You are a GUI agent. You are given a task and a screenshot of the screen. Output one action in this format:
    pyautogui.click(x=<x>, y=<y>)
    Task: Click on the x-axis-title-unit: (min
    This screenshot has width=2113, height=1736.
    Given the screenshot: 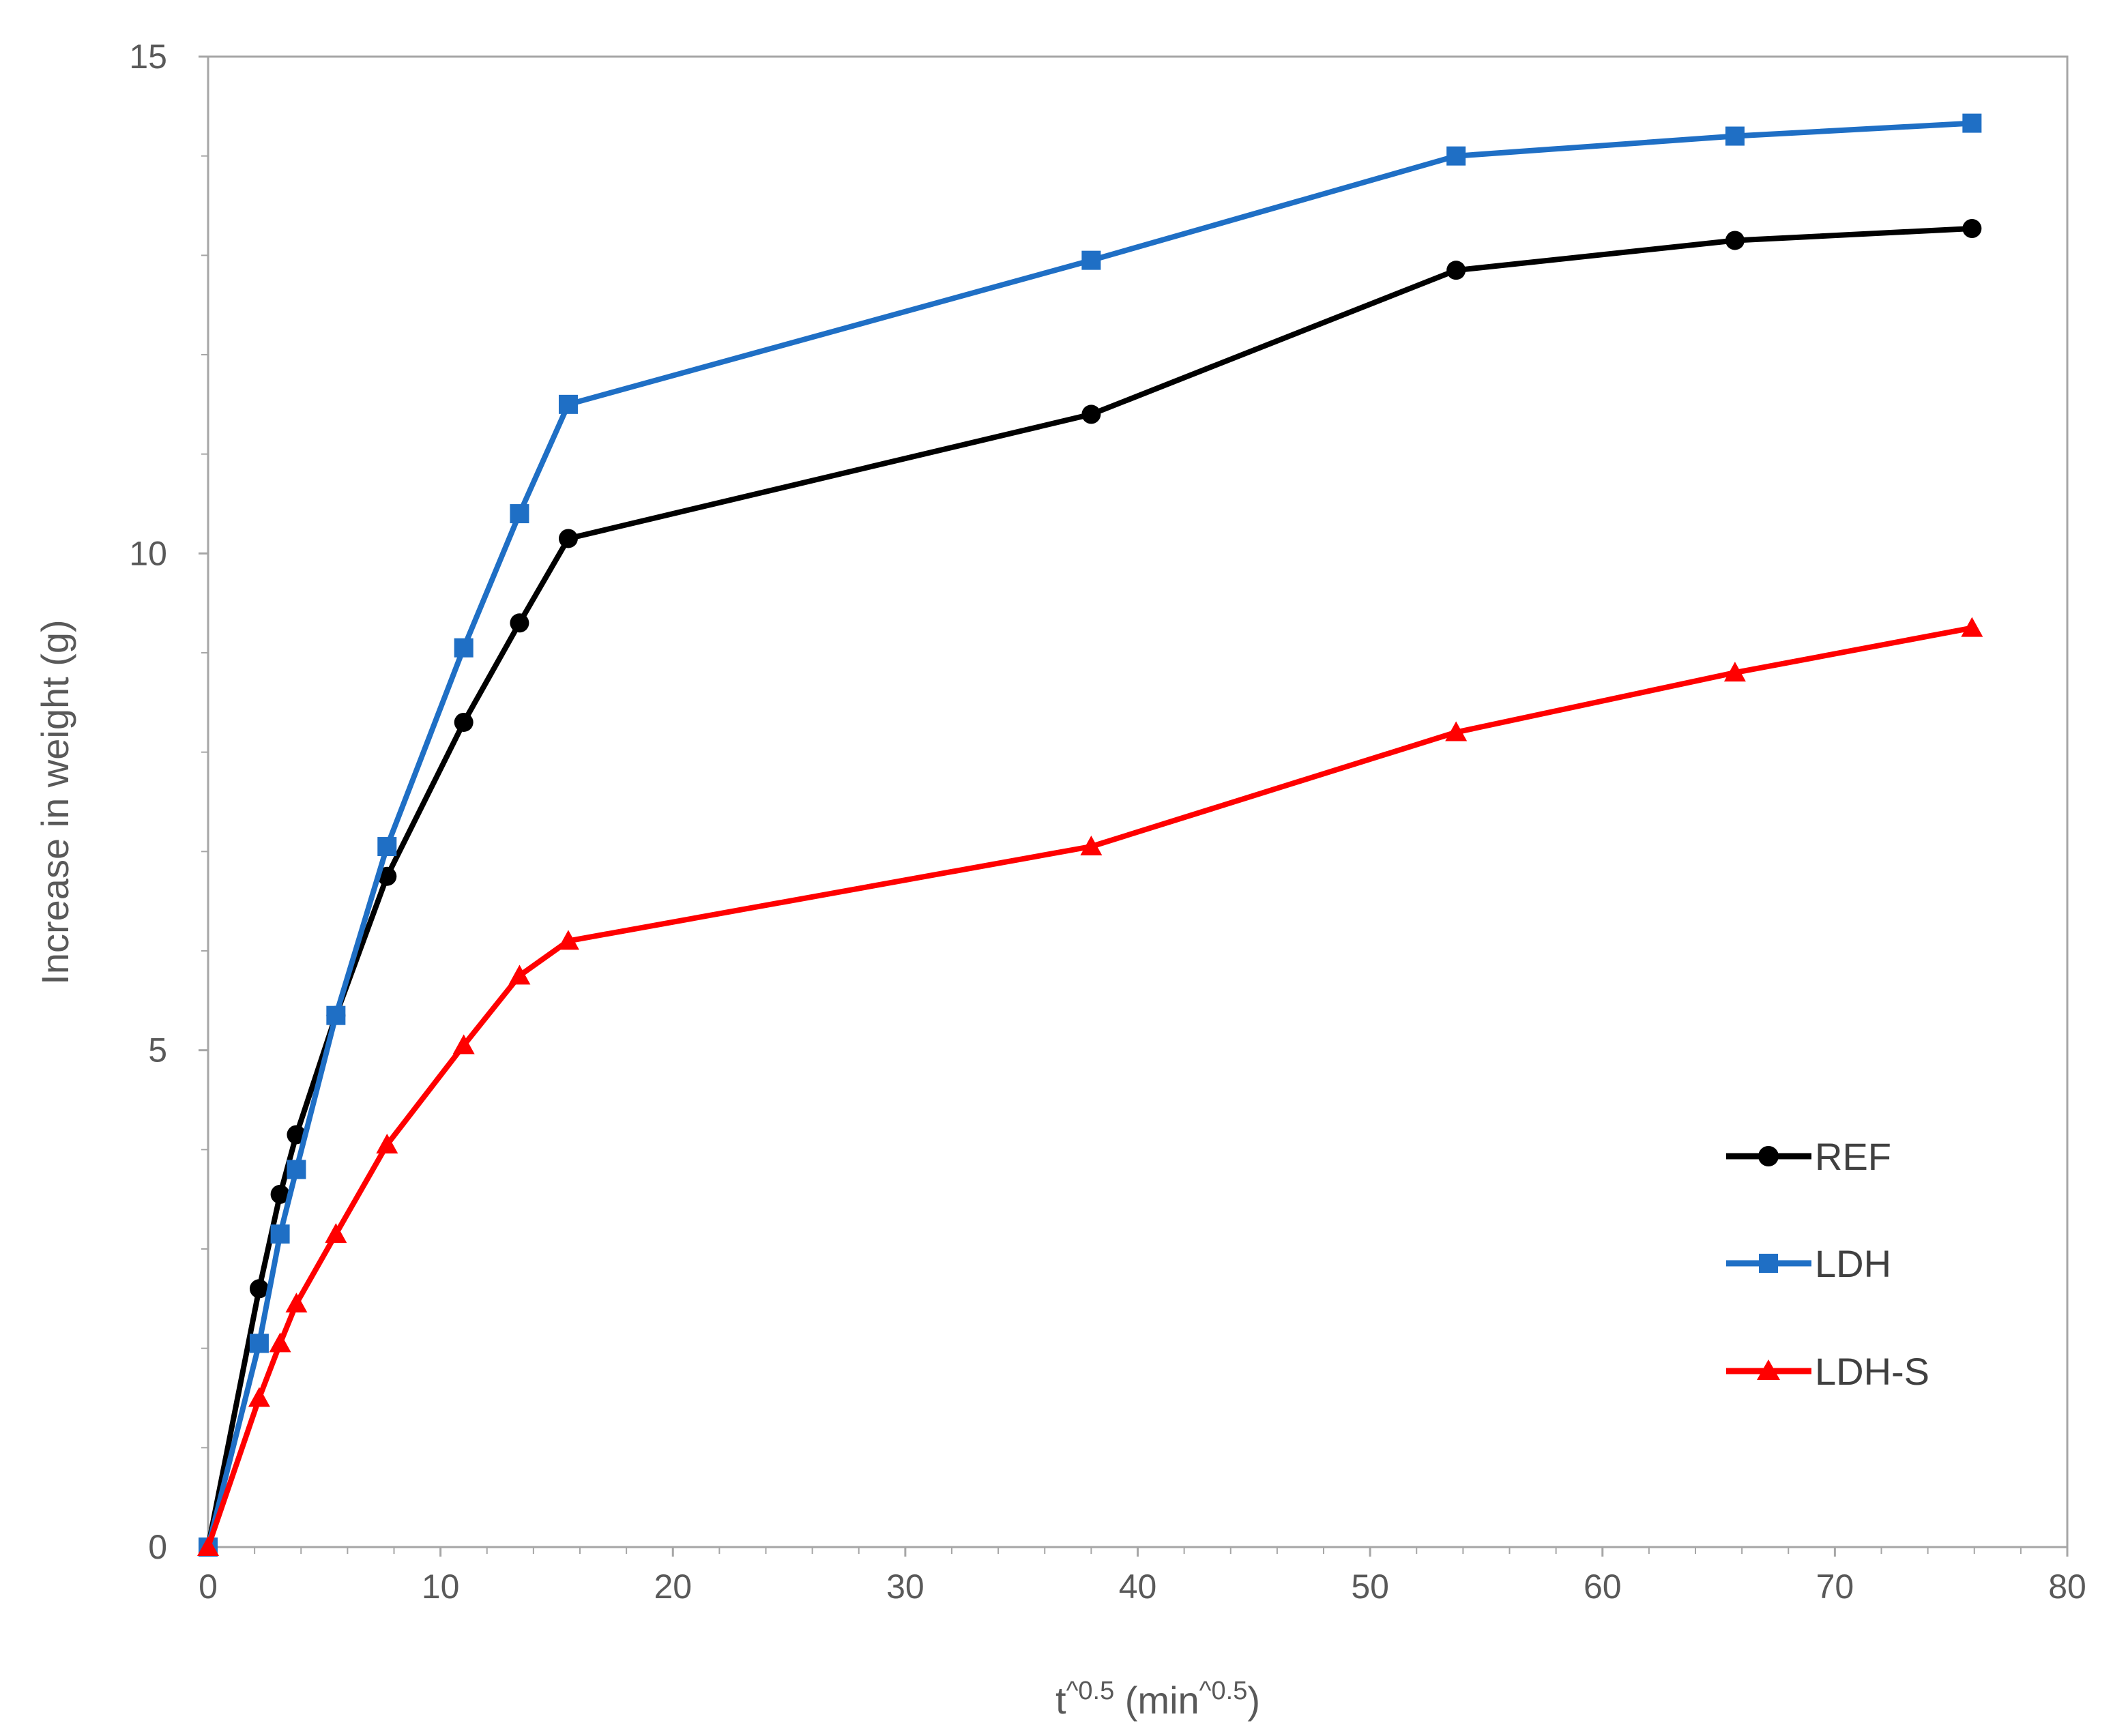 What is the action you would take?
    pyautogui.click(x=1156, y=1701)
    